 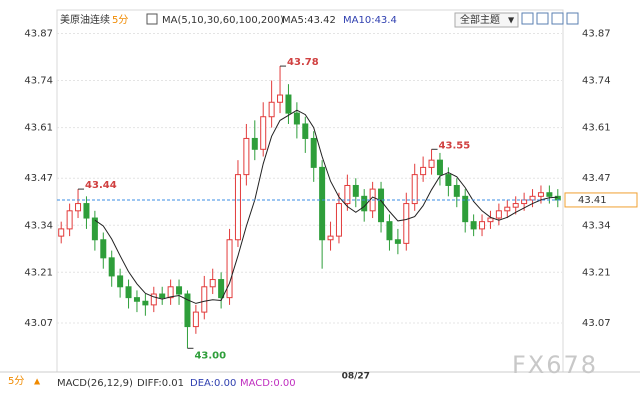 What do you see at coordinates (16, 381) in the screenshot?
I see `footer-period: 5分` at bounding box center [16, 381].